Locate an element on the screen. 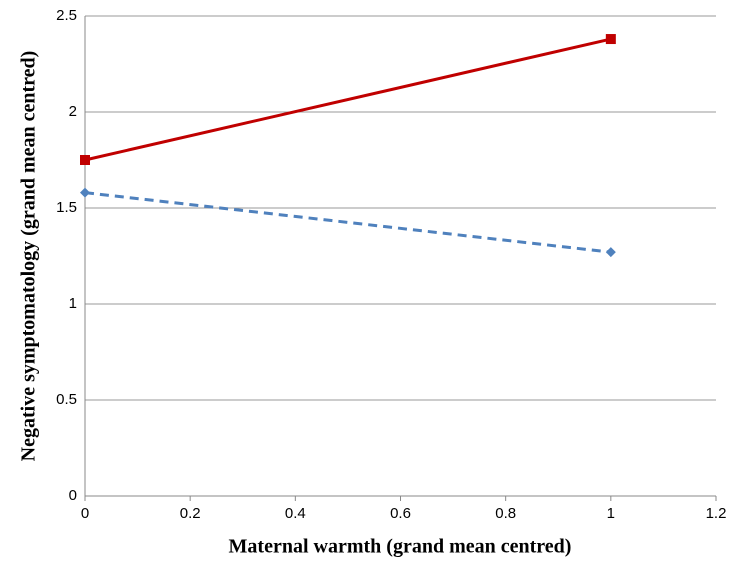 The height and width of the screenshot is (567, 734). x-axis-title: Maternal warmth (grand mean centred) is located at coordinates (400, 547).